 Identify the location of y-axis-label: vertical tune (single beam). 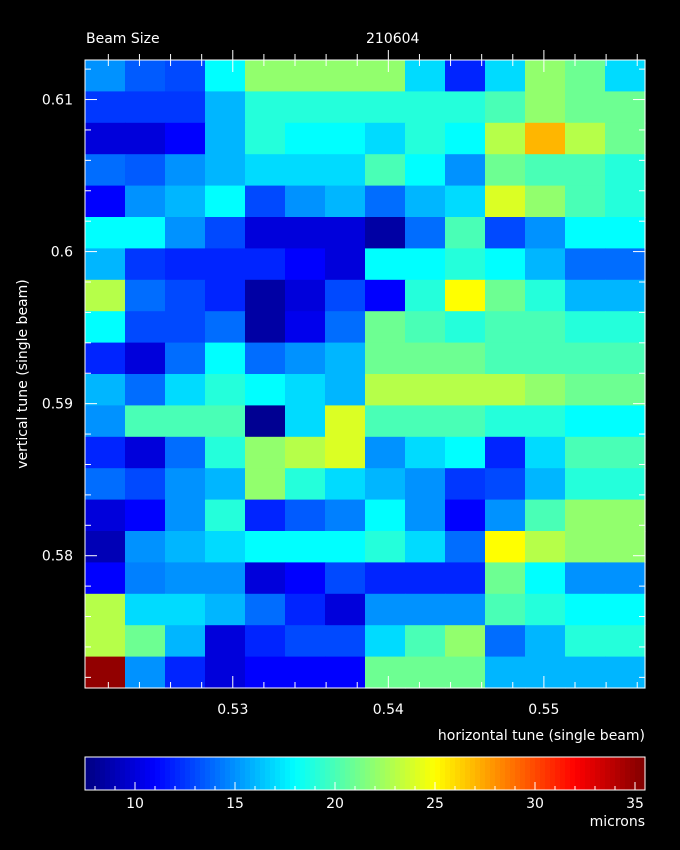
(23, 374).